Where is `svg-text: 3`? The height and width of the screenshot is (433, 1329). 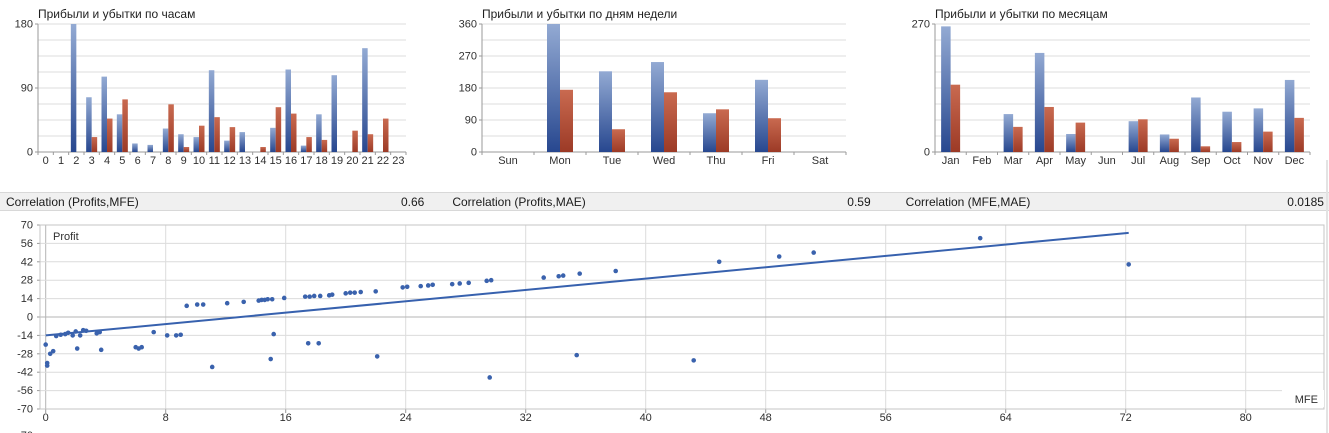
svg-text: 3 is located at coordinates (92, 161).